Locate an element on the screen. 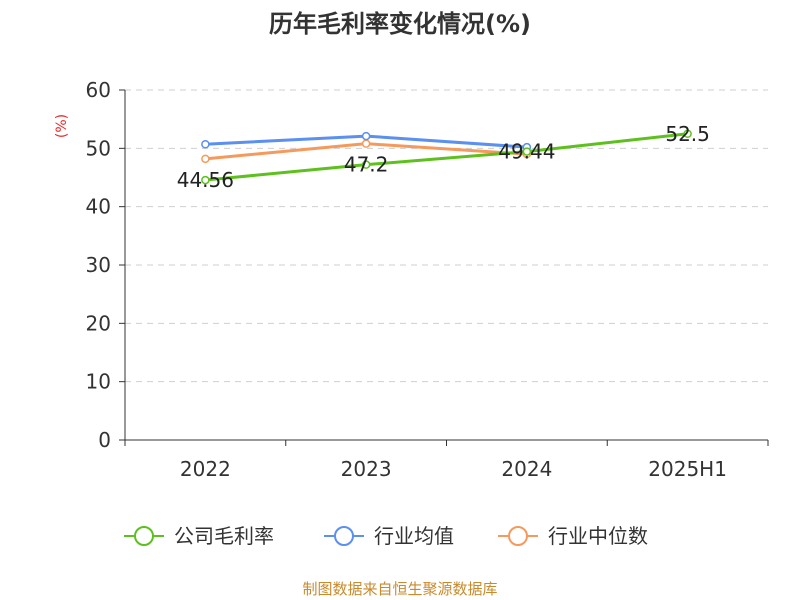  legend-item: 公司毛利率 is located at coordinates (199, 536).